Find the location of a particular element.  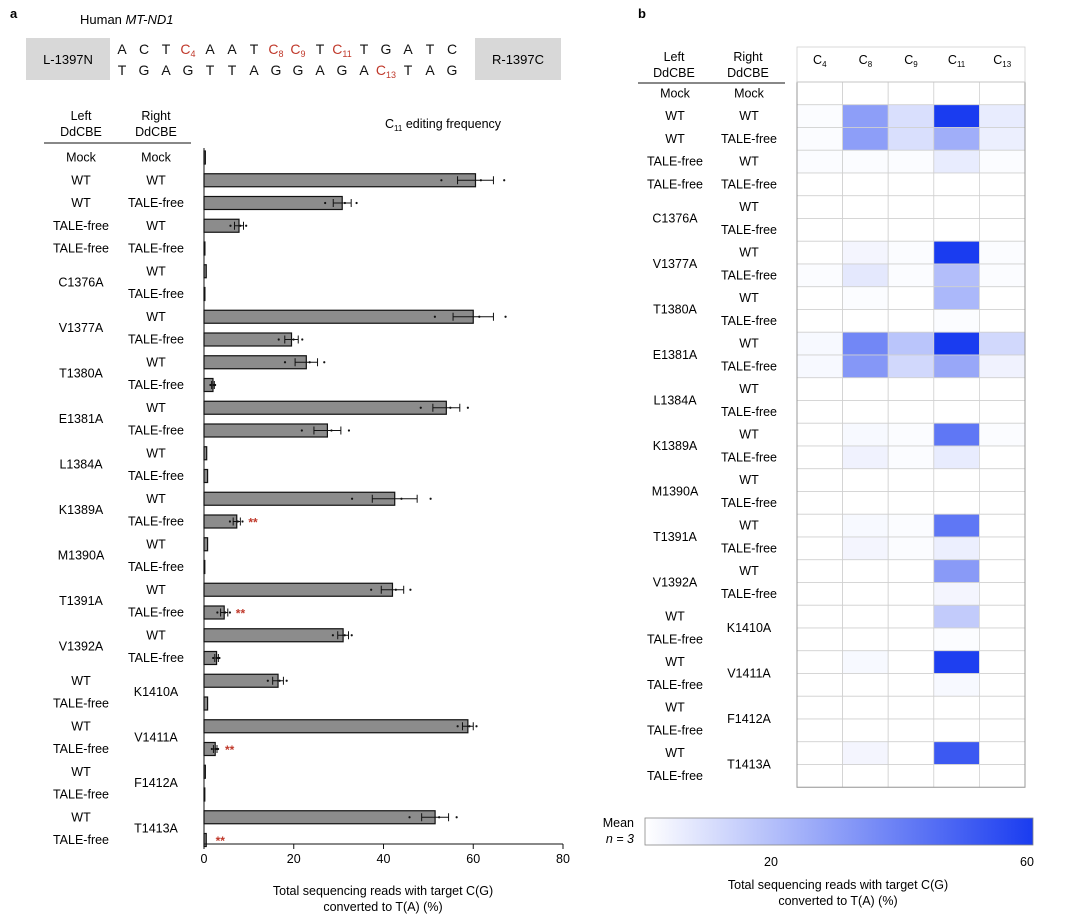

heatmap-column-label: C4 is located at coordinates (820, 61).